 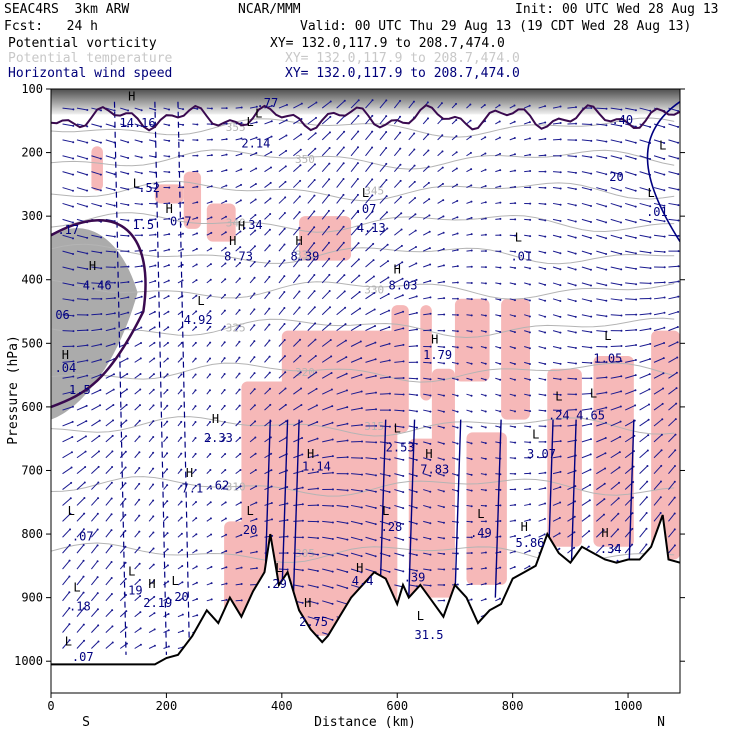 What do you see at coordinates (616, 177) in the screenshot?
I see `chart-annotation: 20` at bounding box center [616, 177].